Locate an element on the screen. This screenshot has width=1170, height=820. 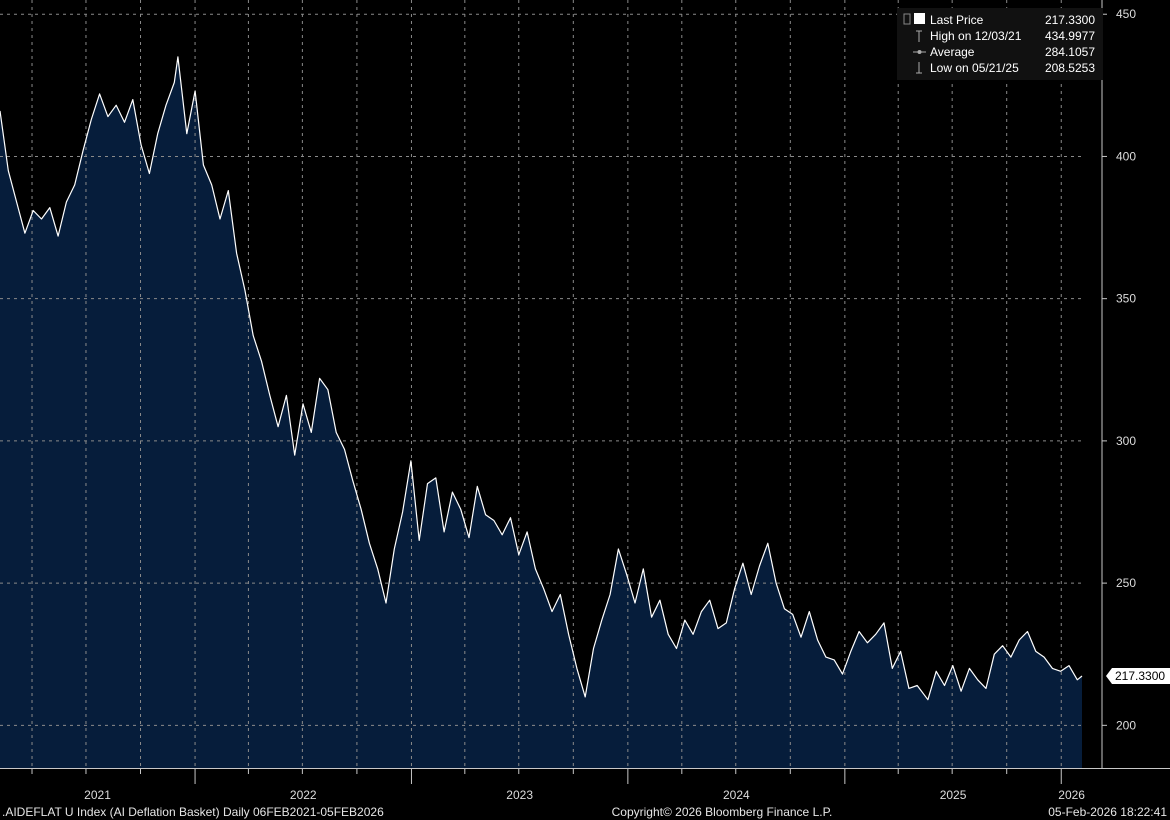
y-tick-label: 300 is located at coordinates (1126, 441).